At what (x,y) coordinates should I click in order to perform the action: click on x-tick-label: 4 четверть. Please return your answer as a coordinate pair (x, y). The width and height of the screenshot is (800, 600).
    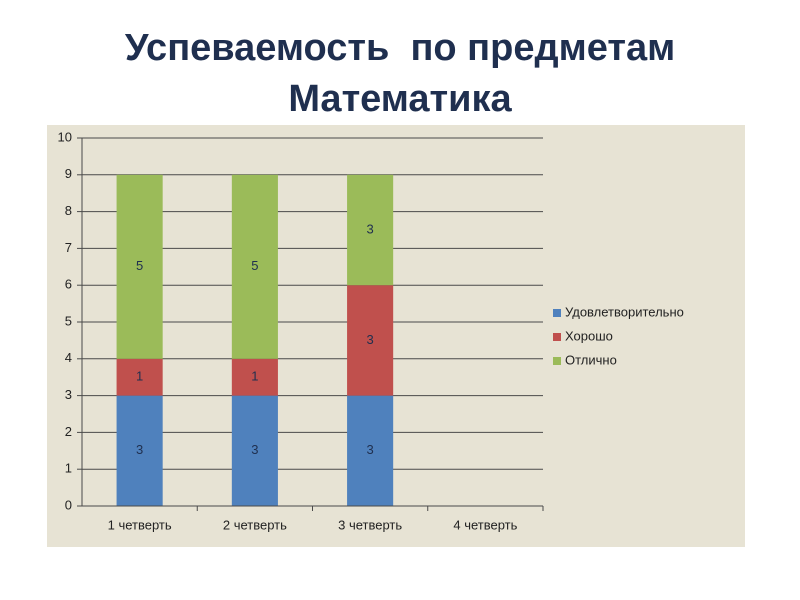
    Looking at the image, I should click on (485, 524).